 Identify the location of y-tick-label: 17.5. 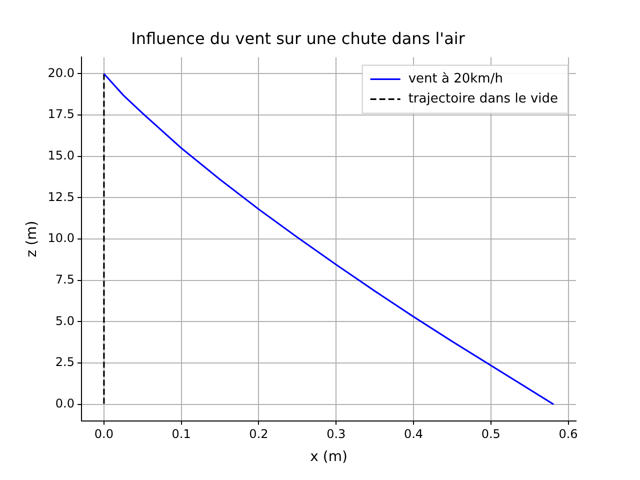
(61, 114).